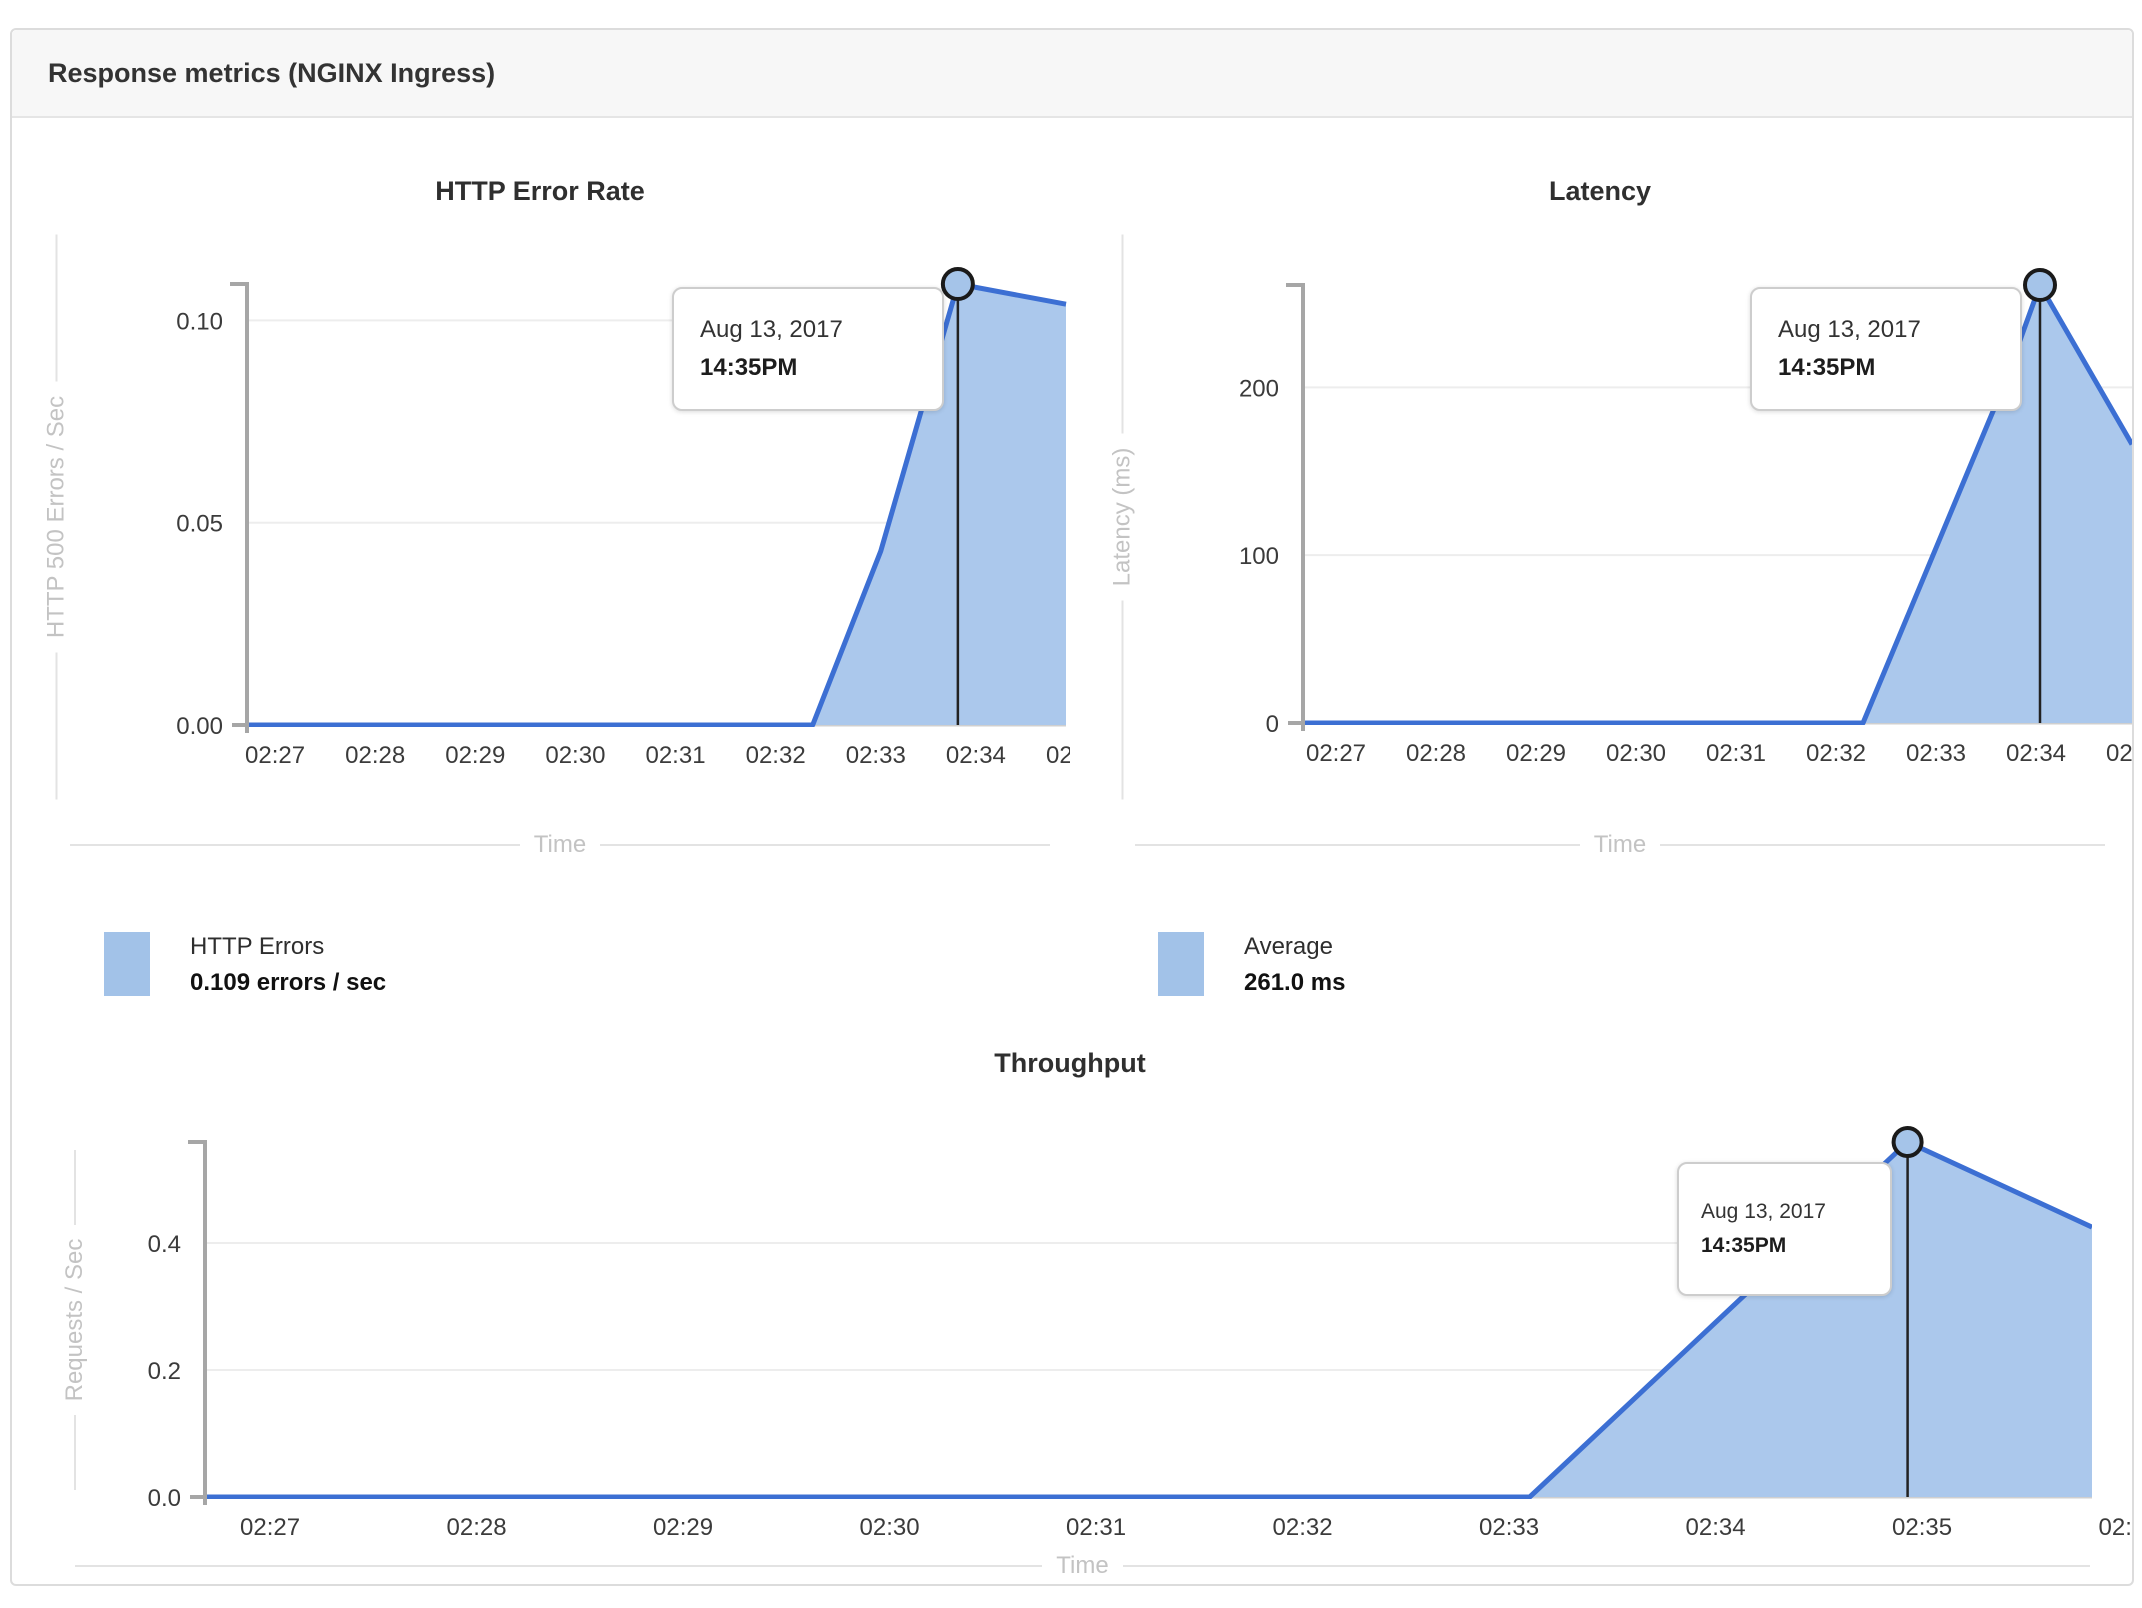 This screenshot has height=1608, width=2142. What do you see at coordinates (1784, 1229) in the screenshot?
I see `throughput-tooltip: Aug 13, 2017 14:35PM` at bounding box center [1784, 1229].